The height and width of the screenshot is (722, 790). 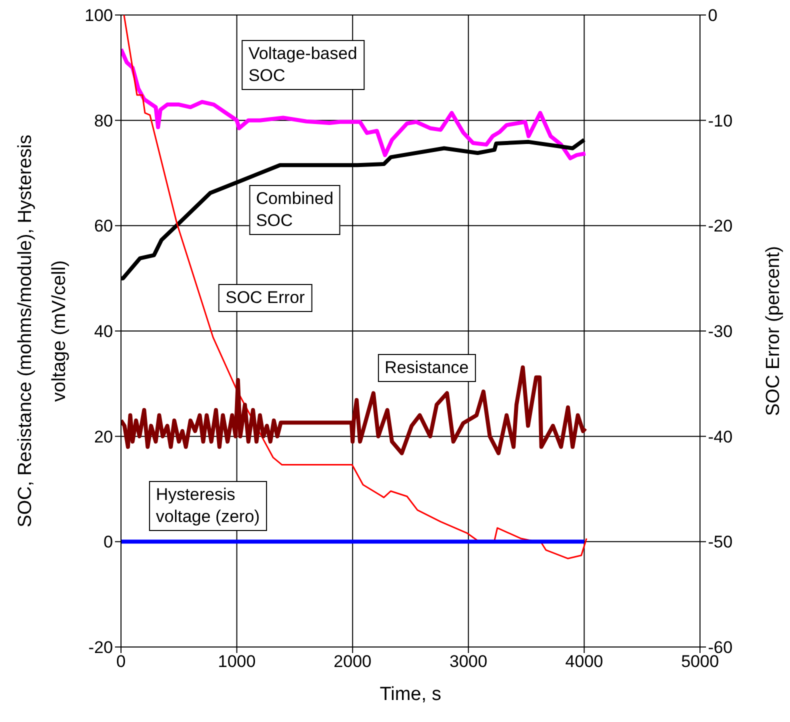 I want to click on y-tick-label: 60, so click(x=103, y=226).